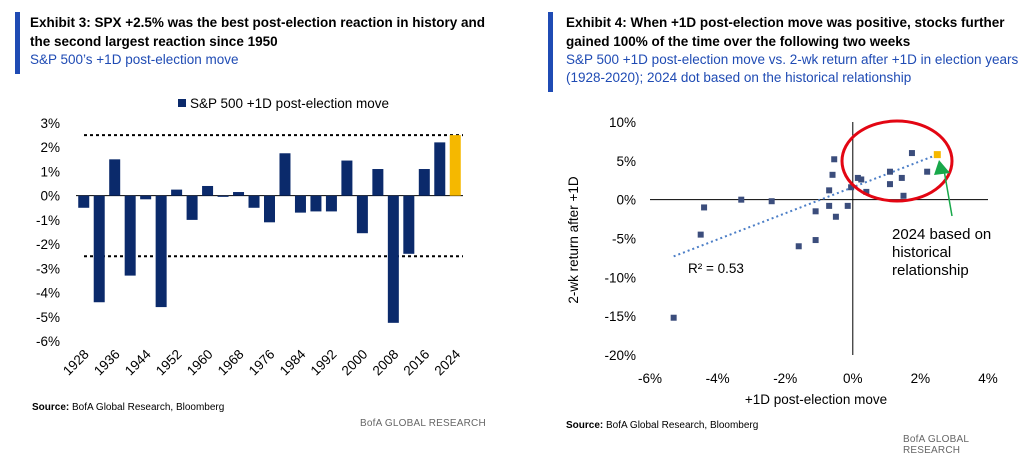 This screenshot has width=1024, height=462. Describe the element at coordinates (239, 194) in the screenshot. I see `bar-1968` at that location.